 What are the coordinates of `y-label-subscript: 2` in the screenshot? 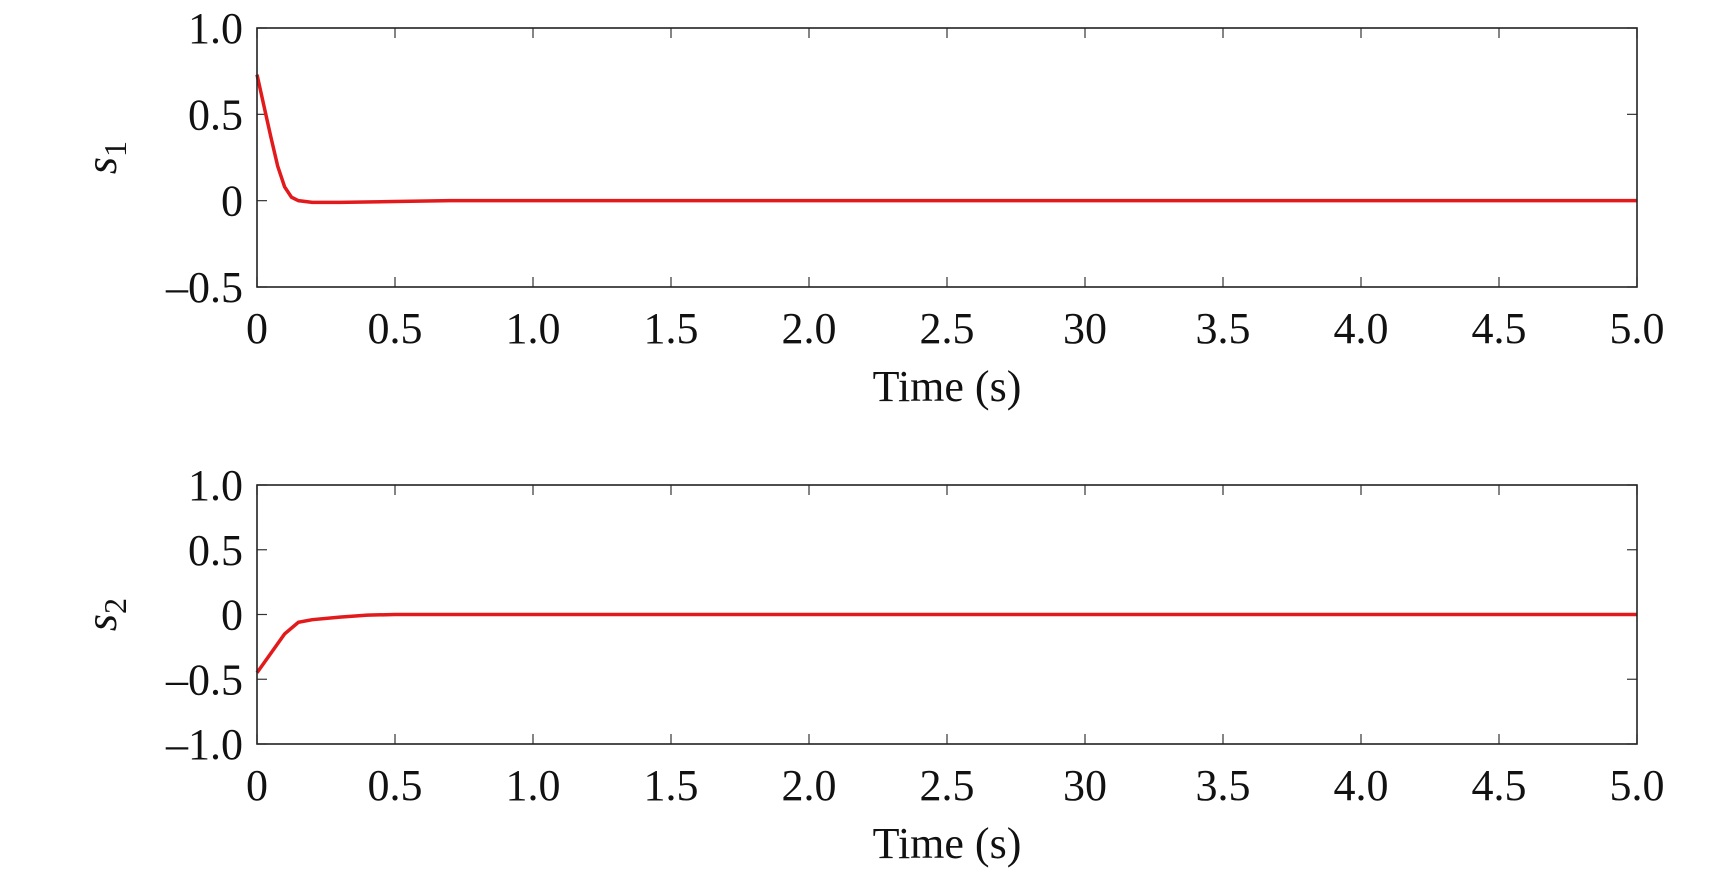 It's located at (115, 606).